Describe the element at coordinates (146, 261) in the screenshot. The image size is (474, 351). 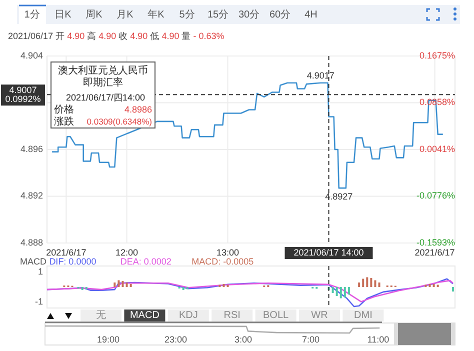
I see `series-label: DEA: 0.0002` at that location.